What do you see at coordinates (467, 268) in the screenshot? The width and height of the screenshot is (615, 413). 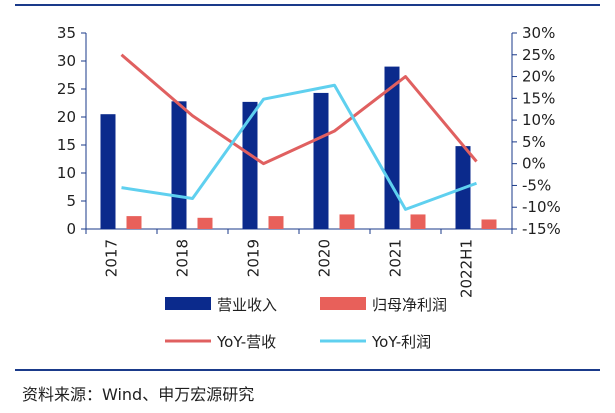 I see `x-tick-label: 2022H1` at bounding box center [467, 268].